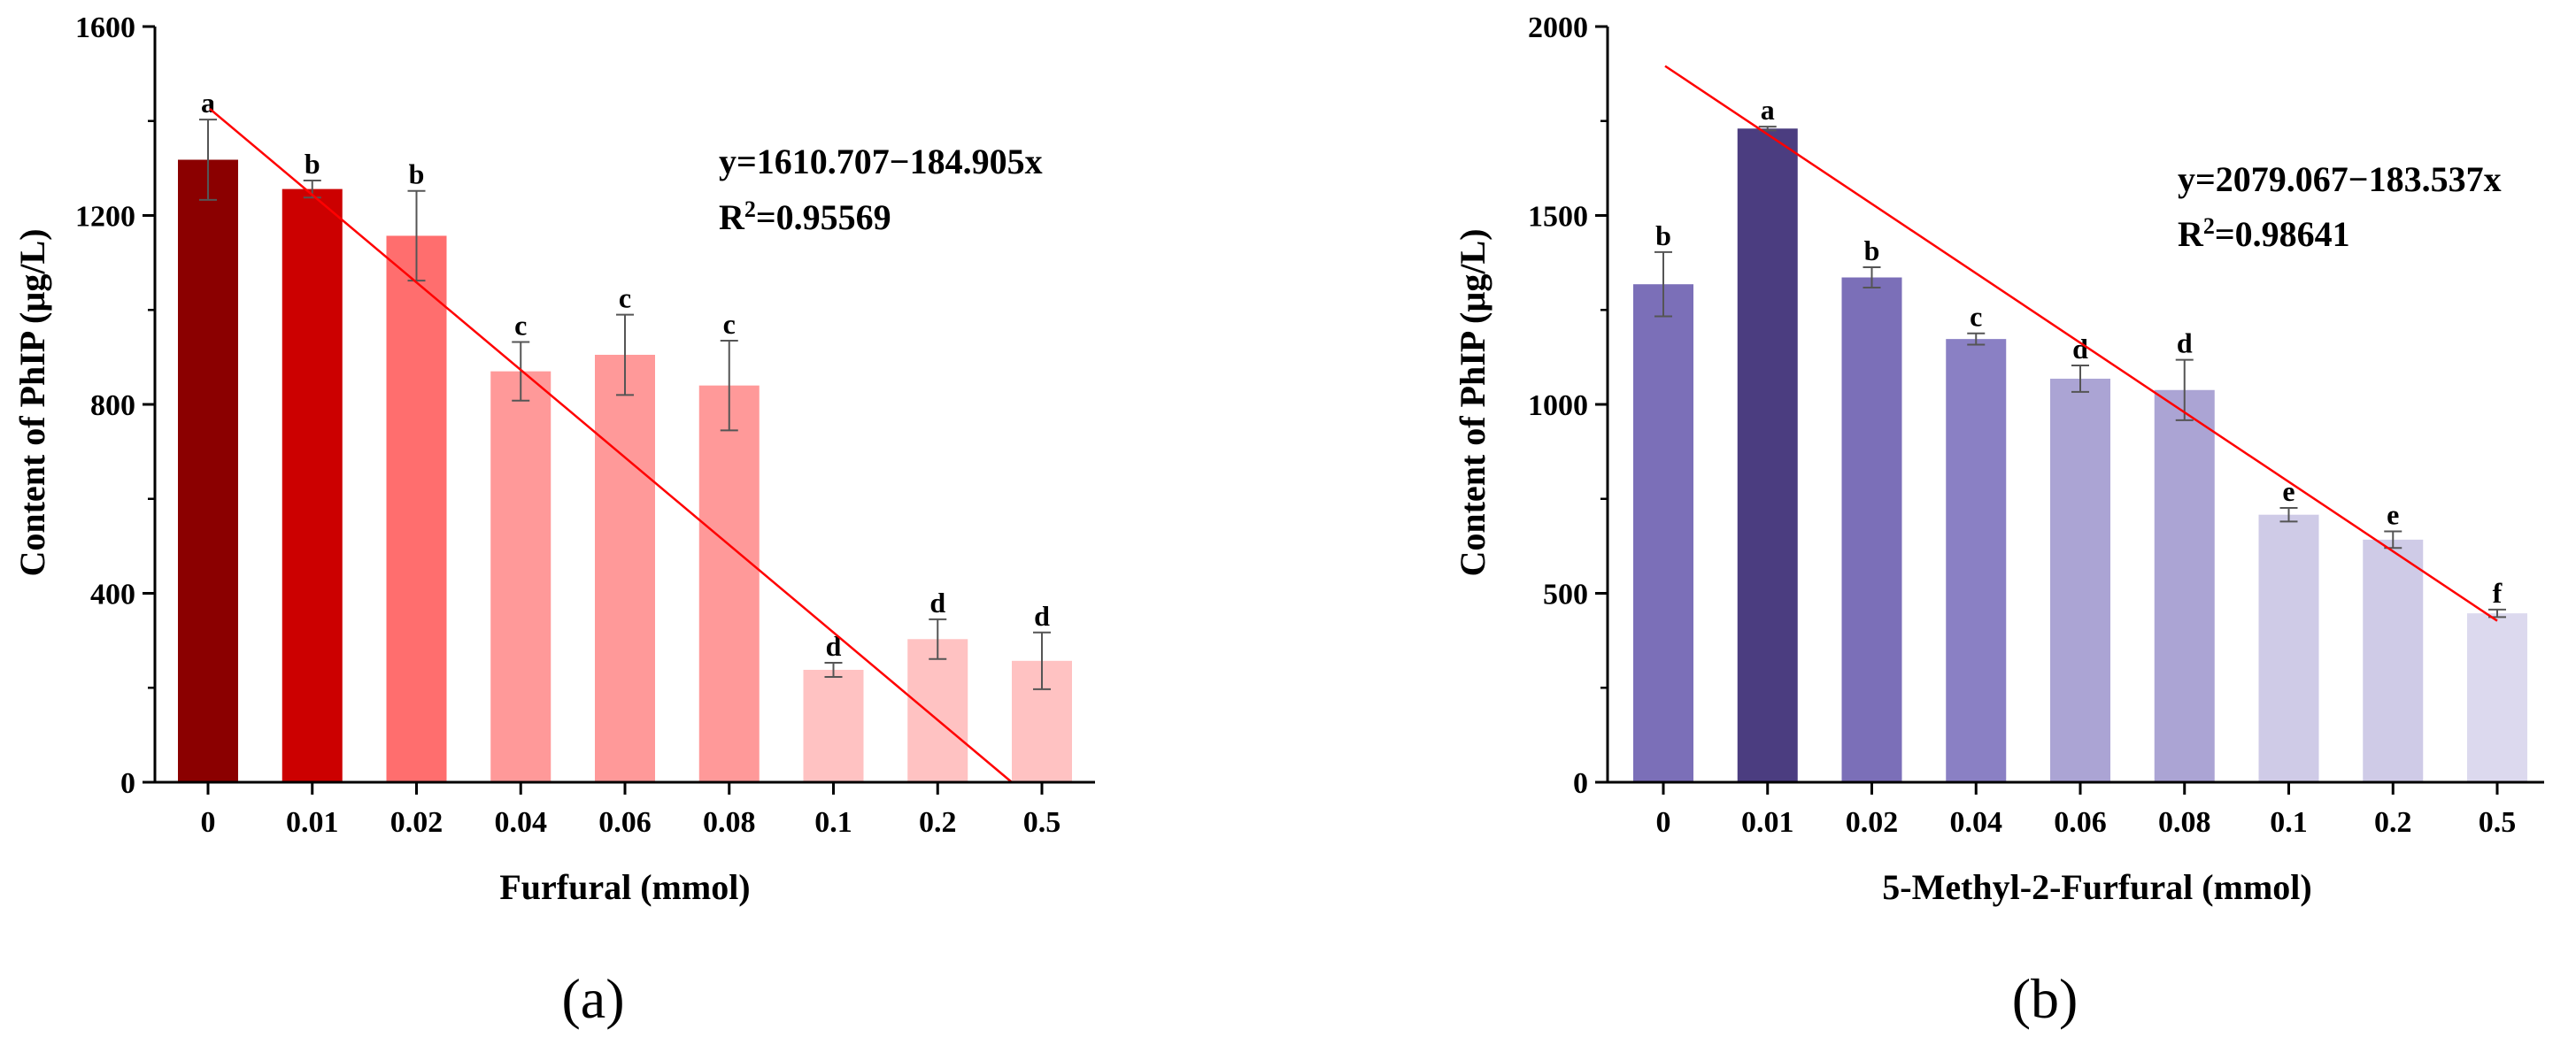 The image size is (2576, 1053). I want to click on y-tick-labels: 0 500 1000 1500 2000, so click(1558, 406).